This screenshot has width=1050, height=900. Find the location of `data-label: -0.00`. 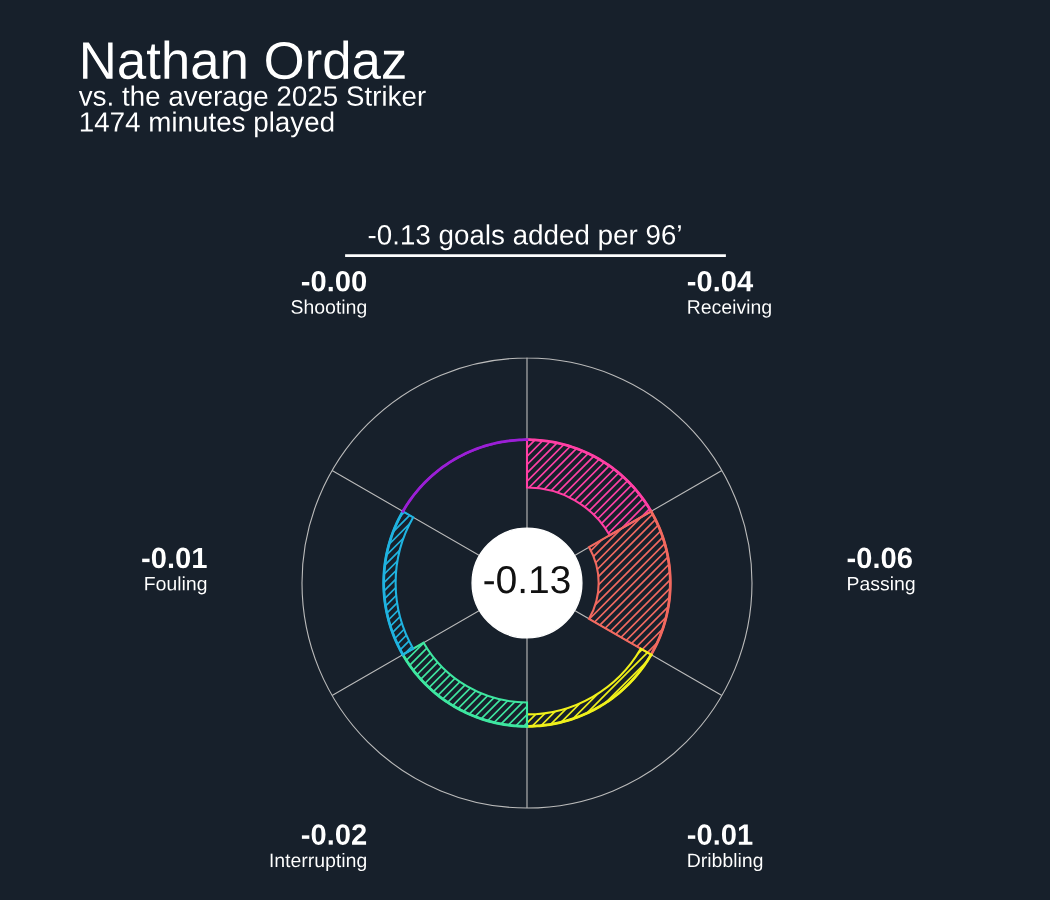

data-label: -0.00 is located at coordinates (334, 281).